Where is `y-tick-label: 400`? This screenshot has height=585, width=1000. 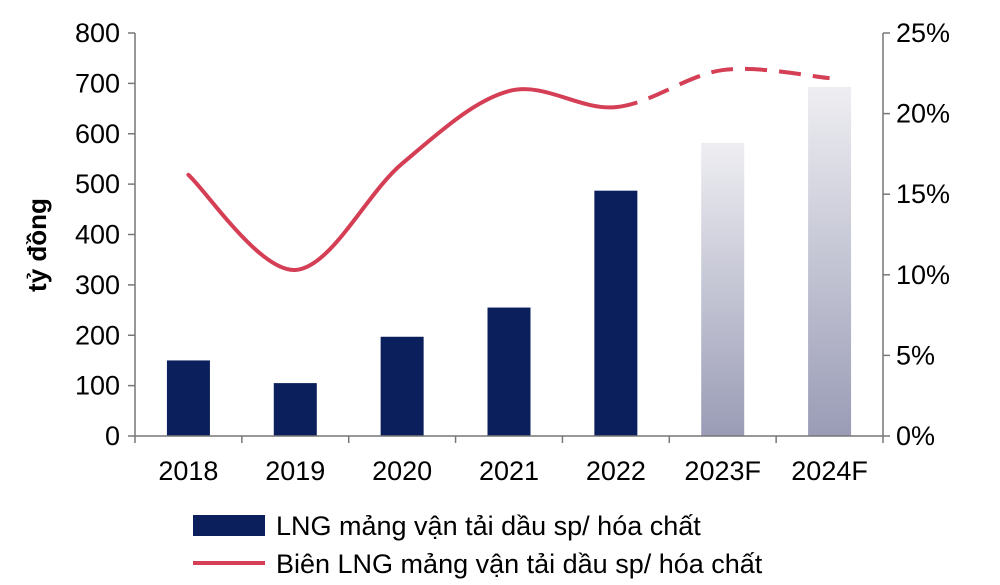
y-tick-label: 400 is located at coordinates (97, 235).